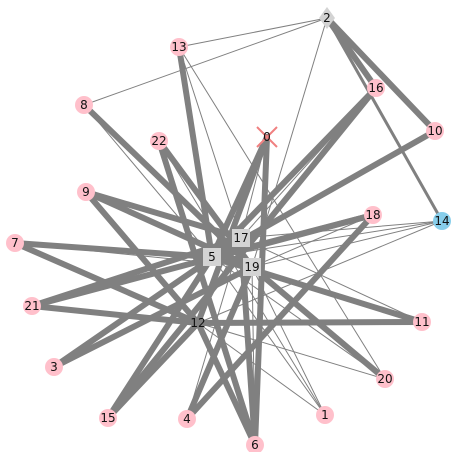 This screenshot has width=452, height=452. I want to click on node-10: 10, so click(435, 131).